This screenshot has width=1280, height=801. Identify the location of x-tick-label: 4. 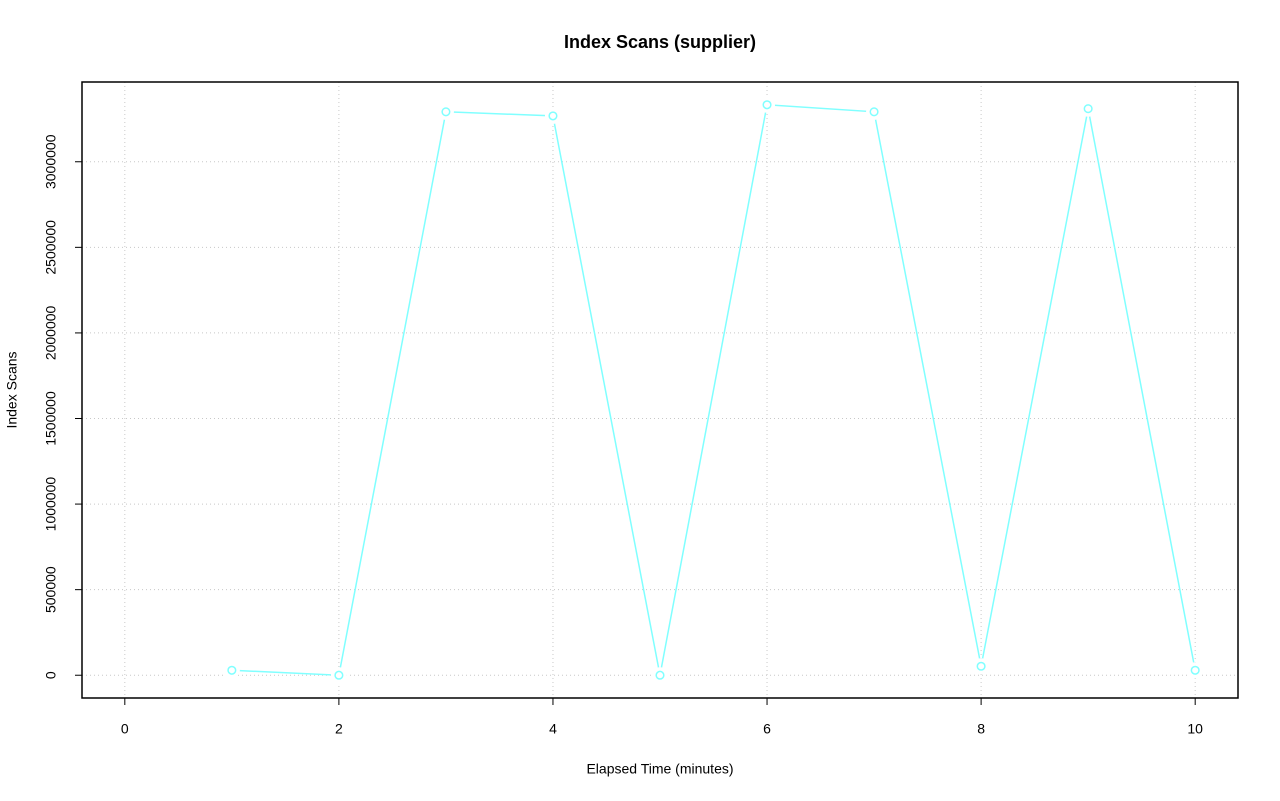
(553, 729).